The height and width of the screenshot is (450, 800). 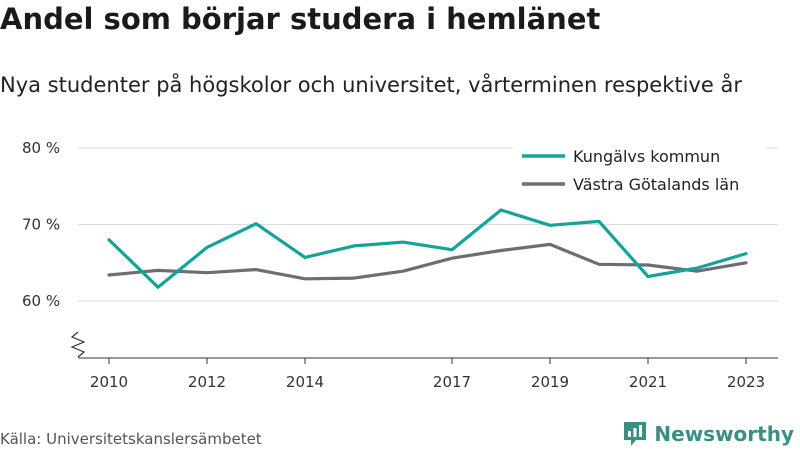 I want to click on newsworthy-logo-icon, so click(x=635, y=434).